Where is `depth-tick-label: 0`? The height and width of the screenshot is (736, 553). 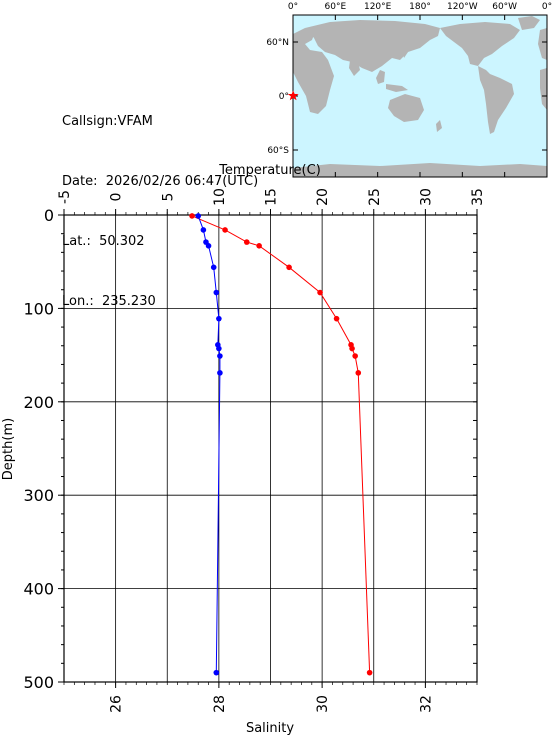
depth-tick-label: 0 is located at coordinates (49, 215).